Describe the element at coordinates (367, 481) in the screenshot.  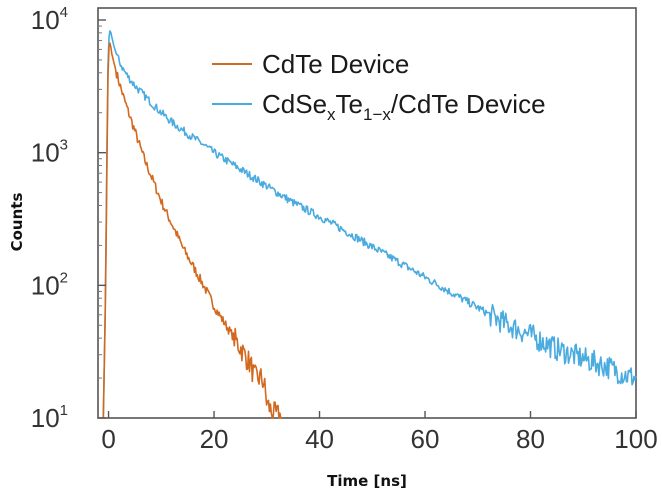
I see `x-axis-title: Time [ns]` at that location.